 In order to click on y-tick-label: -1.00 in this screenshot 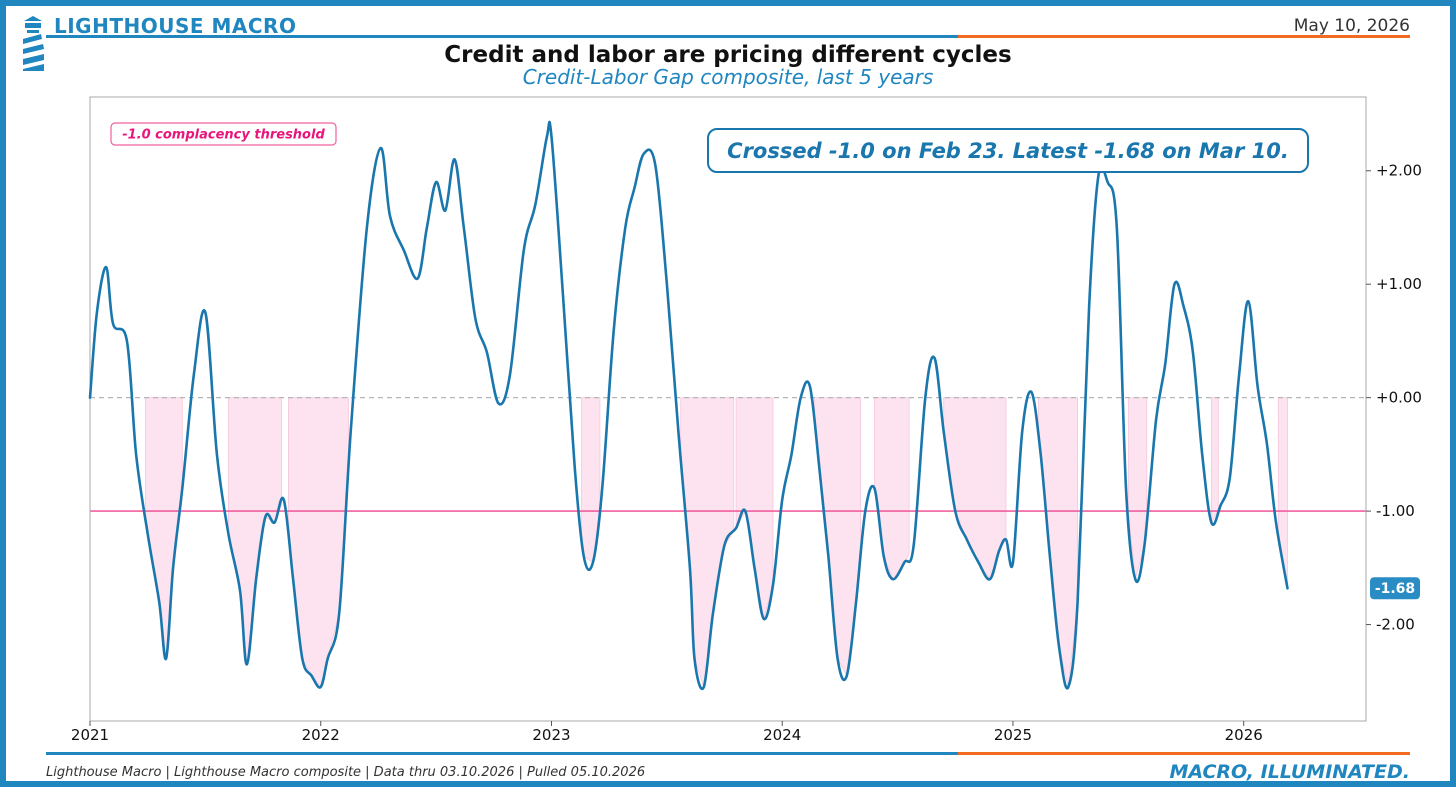, I will do `click(1395, 511)`.